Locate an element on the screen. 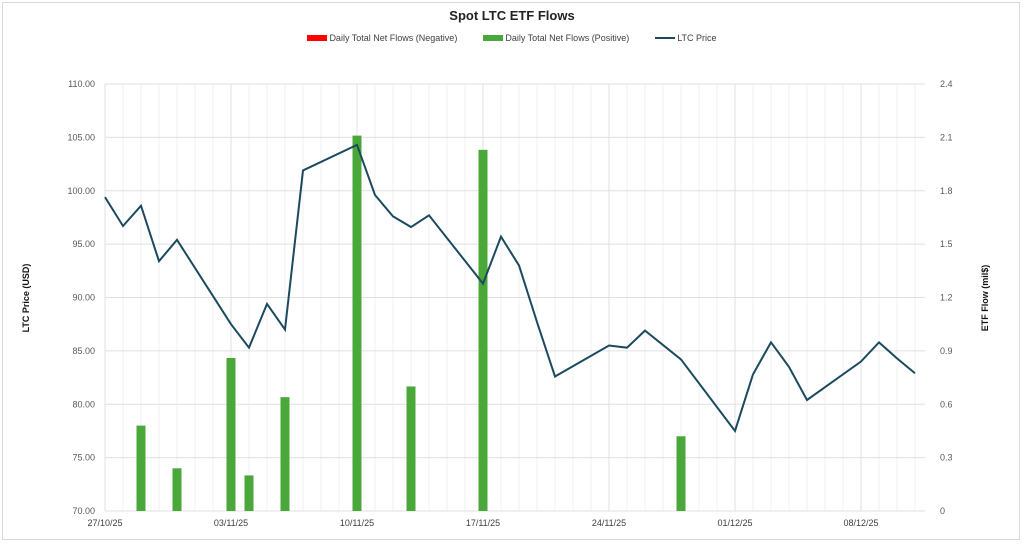 This screenshot has width=1024, height=544. svg-text: 0 is located at coordinates (942, 511).